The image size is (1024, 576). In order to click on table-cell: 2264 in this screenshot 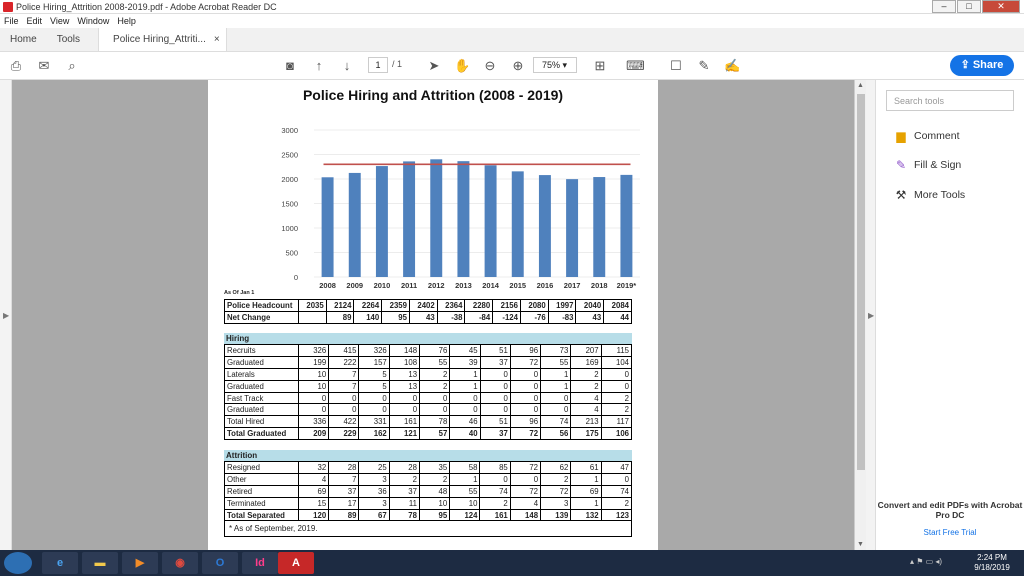, I will do `click(368, 305)`.